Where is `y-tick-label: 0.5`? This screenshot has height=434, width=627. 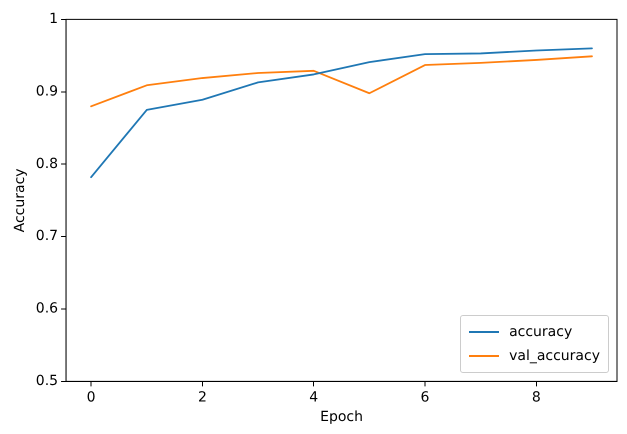
y-tick-label: 0.5 is located at coordinates (47, 381).